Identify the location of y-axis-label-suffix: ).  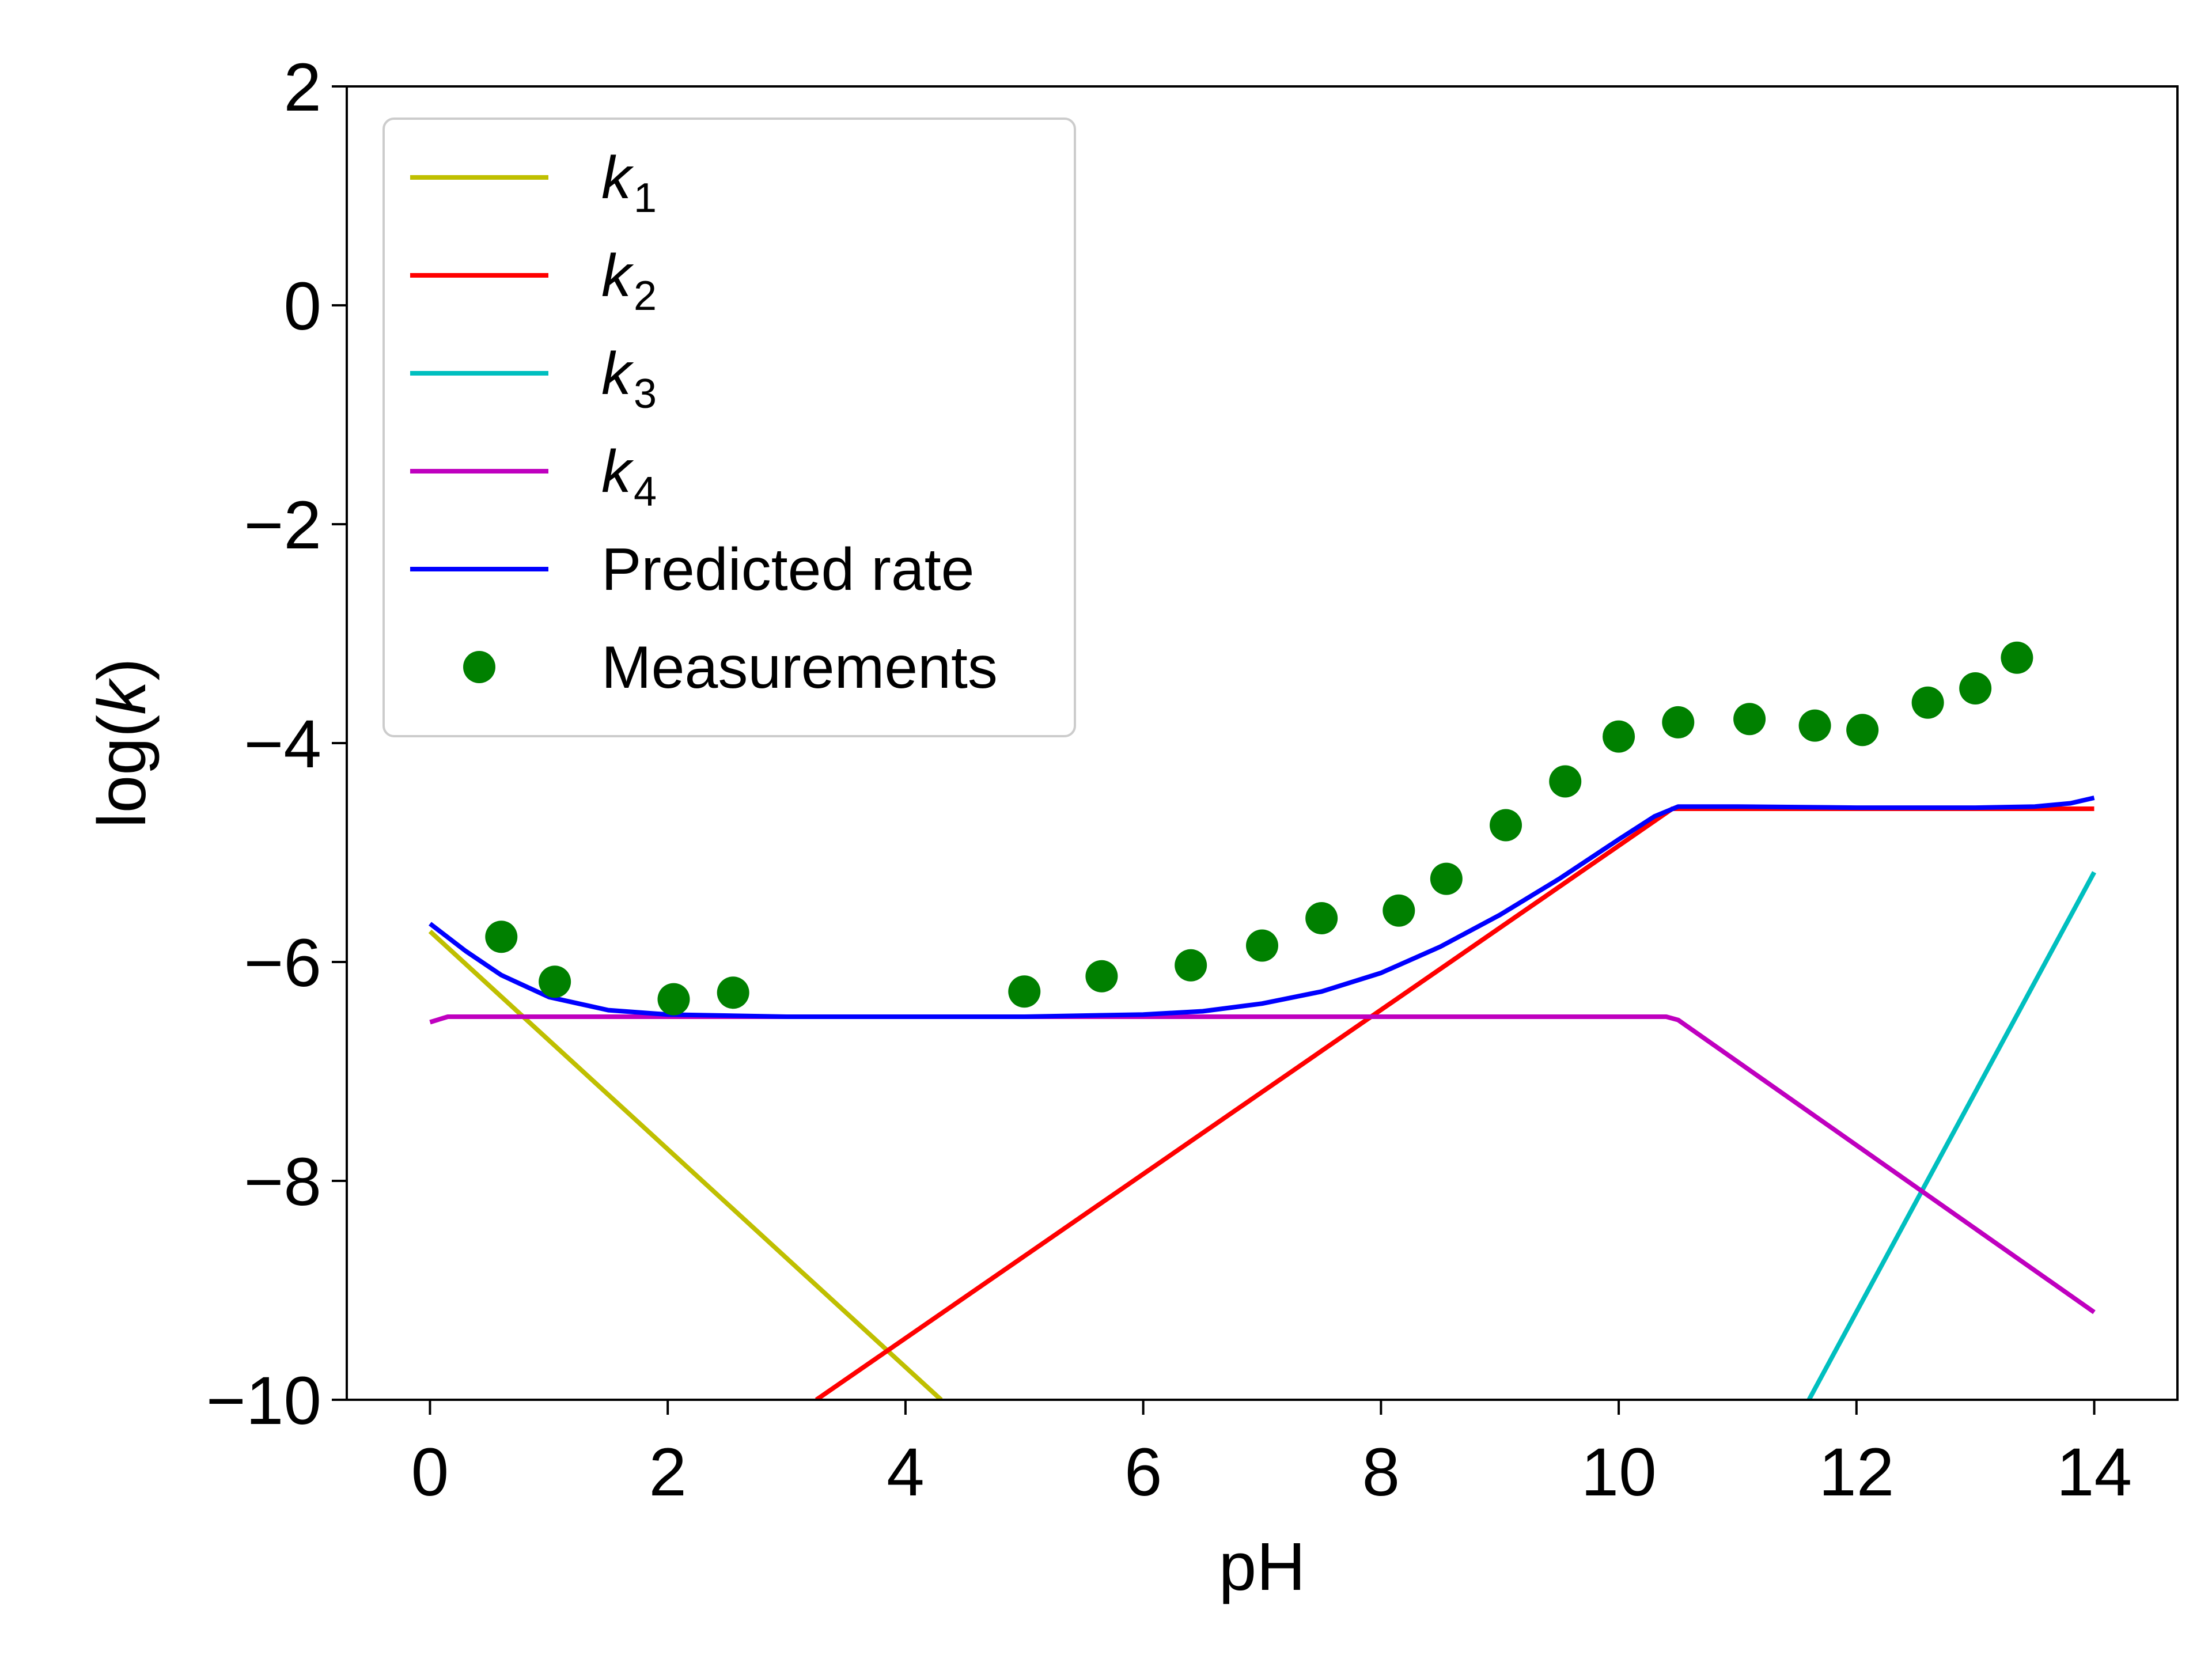
(122, 669).